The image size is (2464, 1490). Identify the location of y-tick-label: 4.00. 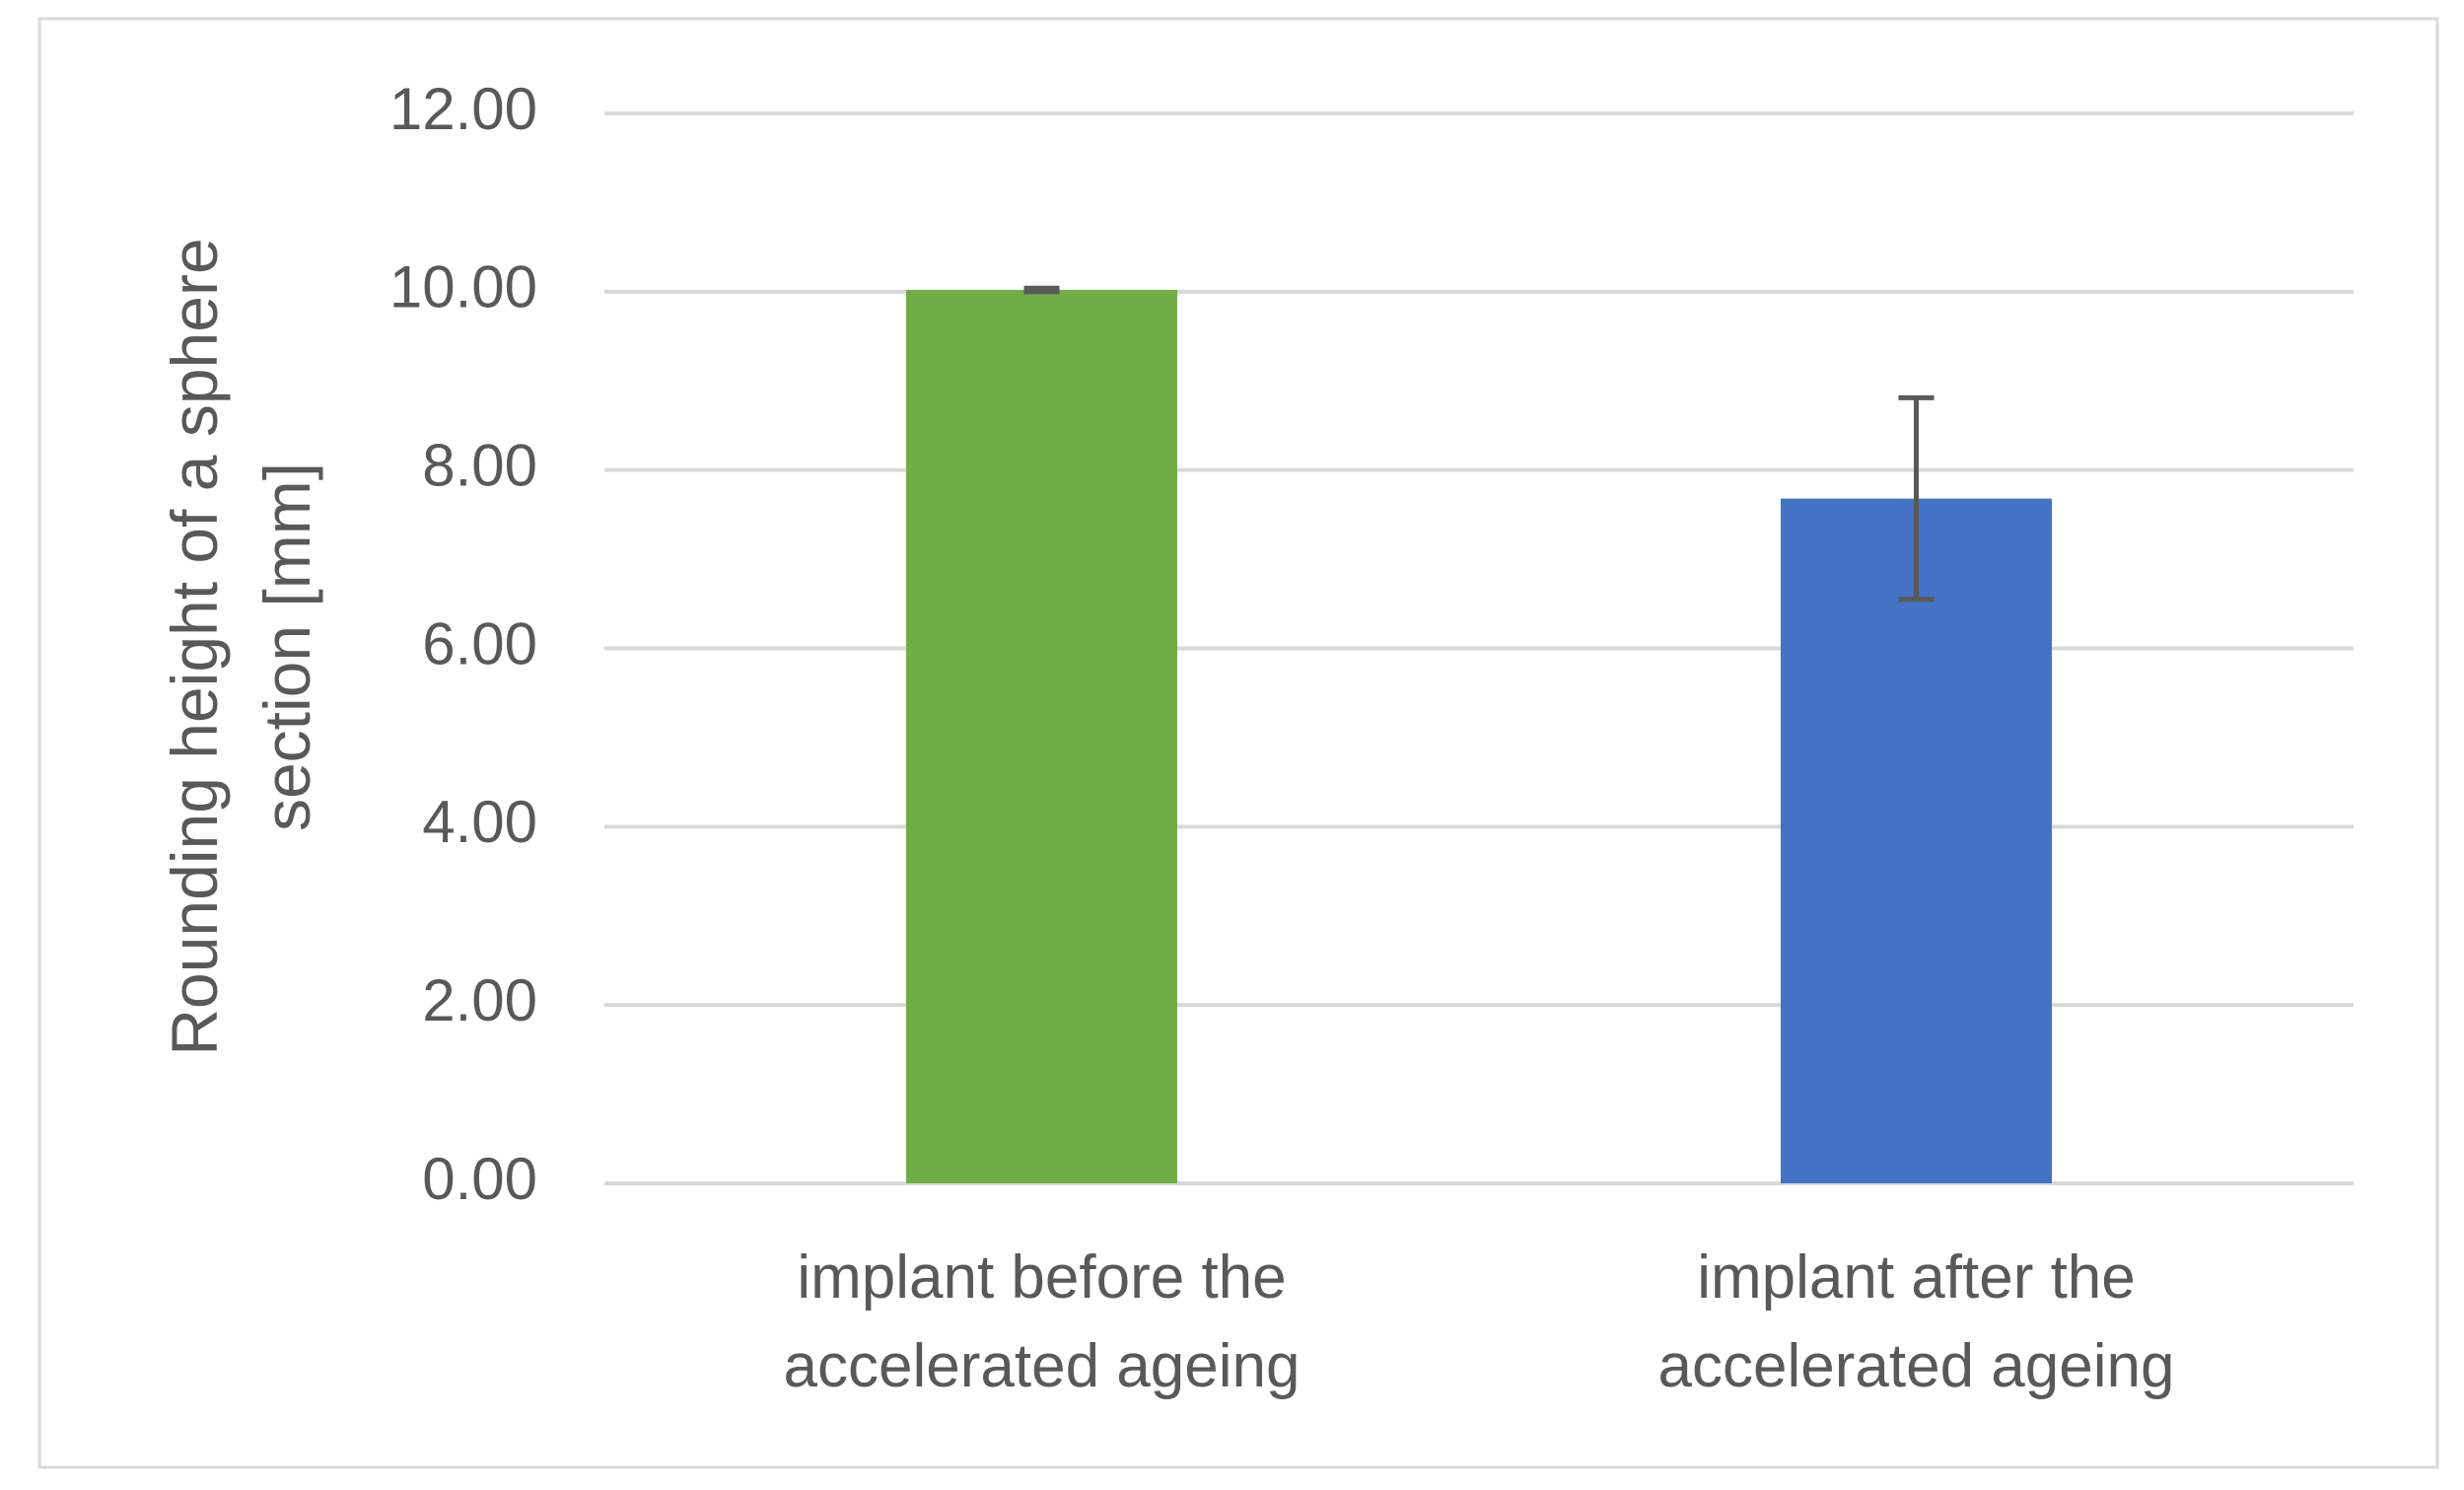
(479, 822).